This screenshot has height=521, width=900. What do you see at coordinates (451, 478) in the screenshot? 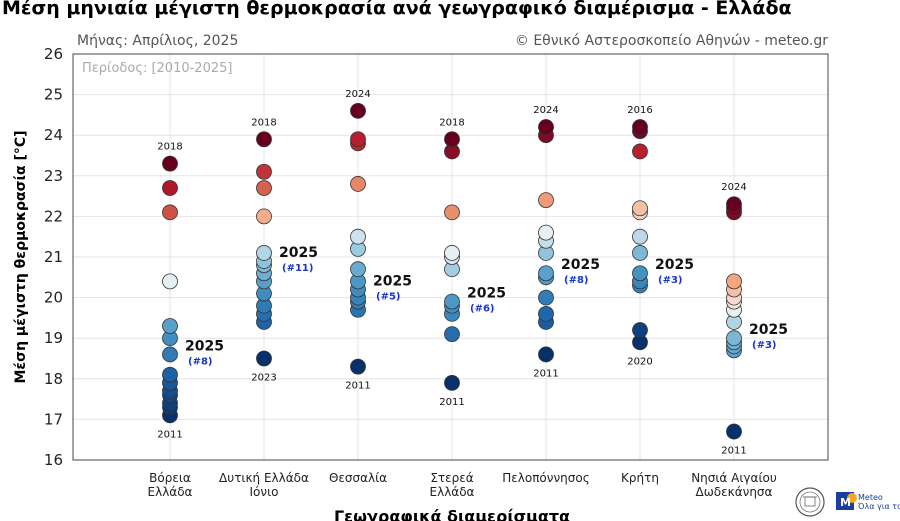
I see `x-tick-label: Στερεά` at bounding box center [451, 478].